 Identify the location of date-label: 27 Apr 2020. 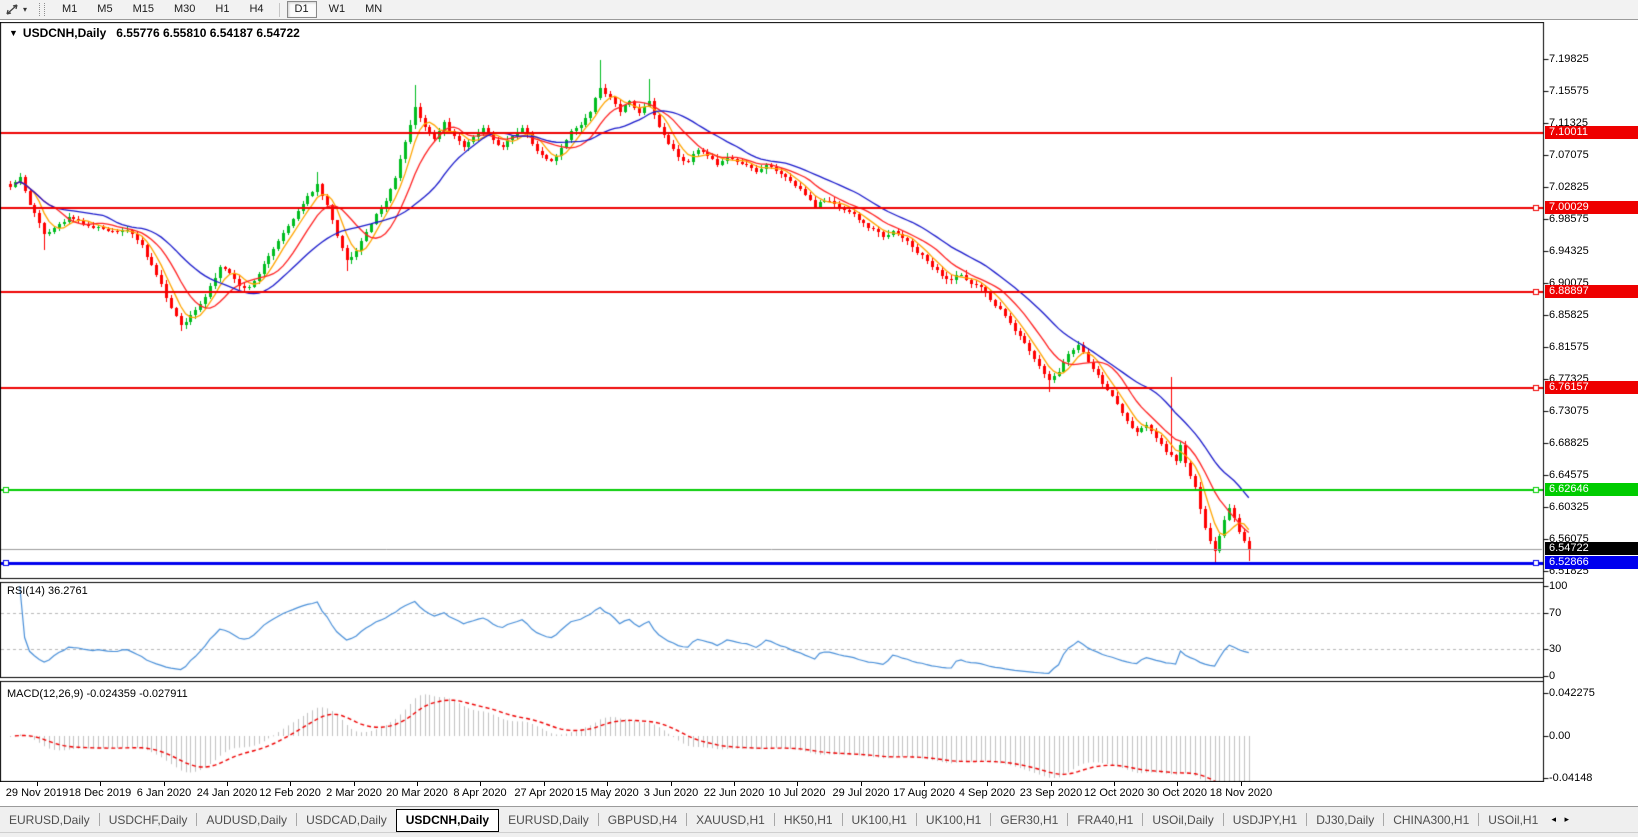
(544, 793).